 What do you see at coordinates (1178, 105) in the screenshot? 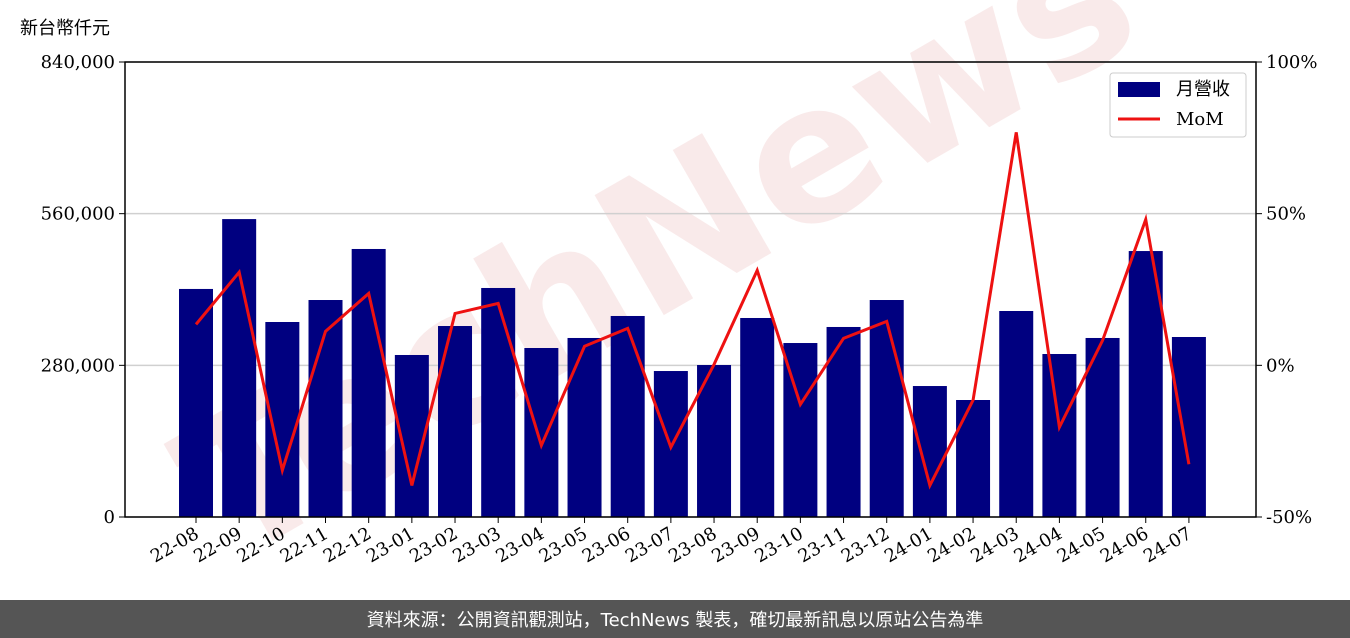
I see `legend: 月營收 MoM` at bounding box center [1178, 105].